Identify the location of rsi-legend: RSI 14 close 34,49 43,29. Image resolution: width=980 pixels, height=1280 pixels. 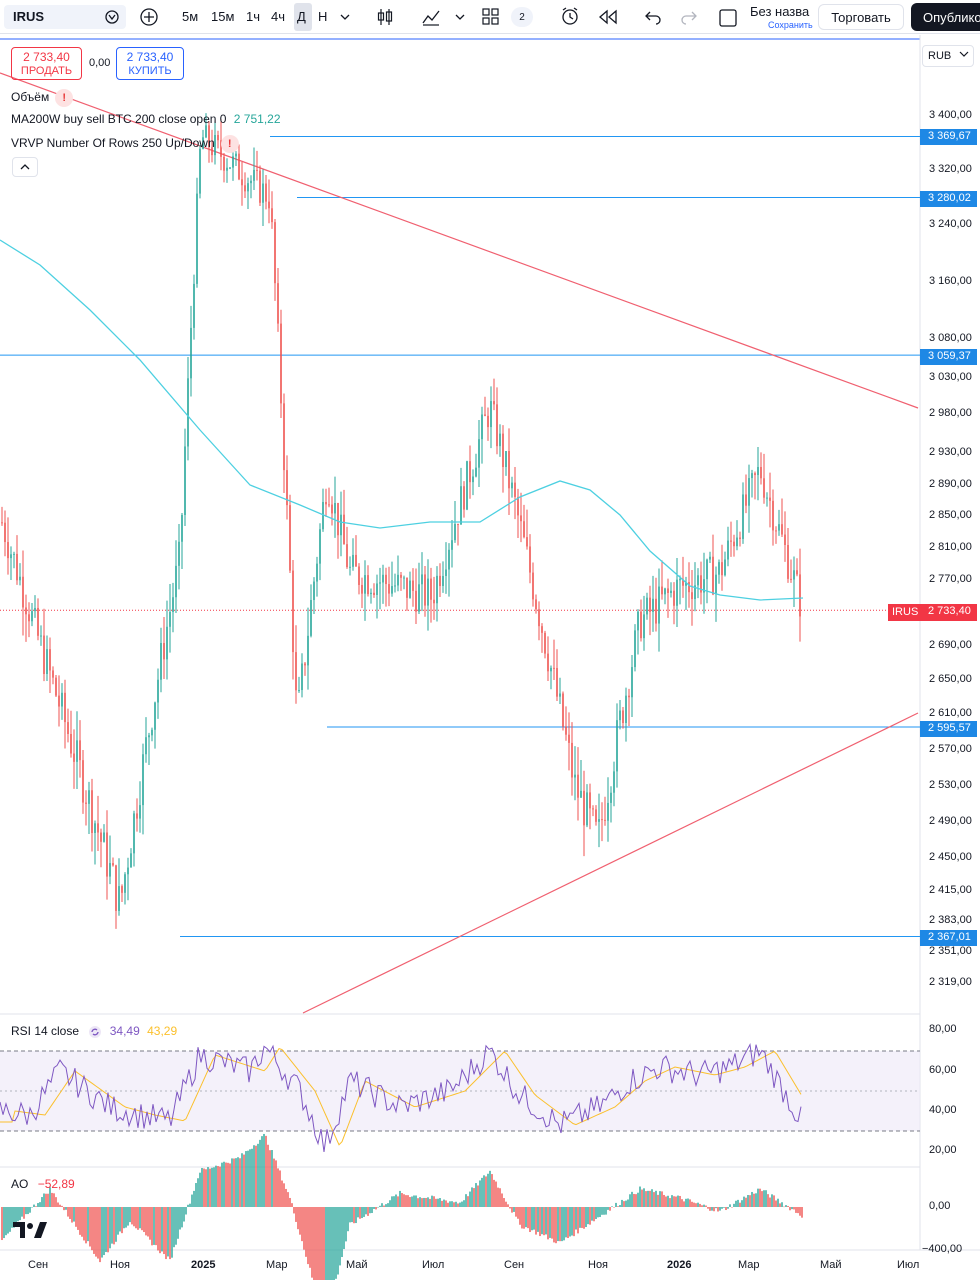
(94, 1031).